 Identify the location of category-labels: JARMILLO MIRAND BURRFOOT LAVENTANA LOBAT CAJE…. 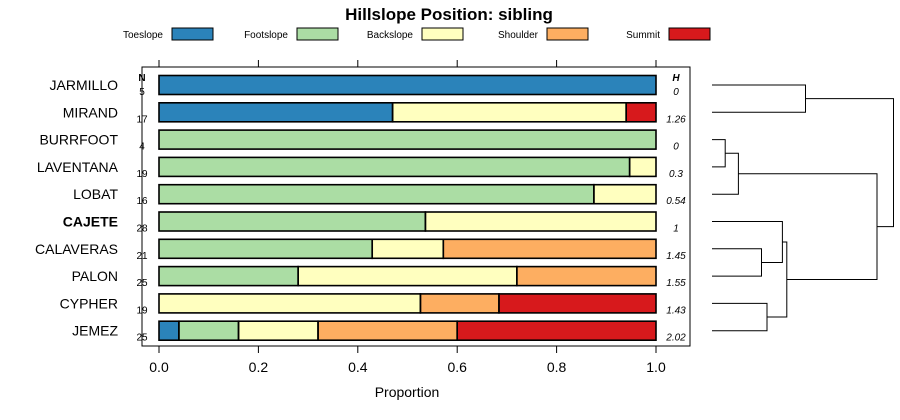
(77, 208).